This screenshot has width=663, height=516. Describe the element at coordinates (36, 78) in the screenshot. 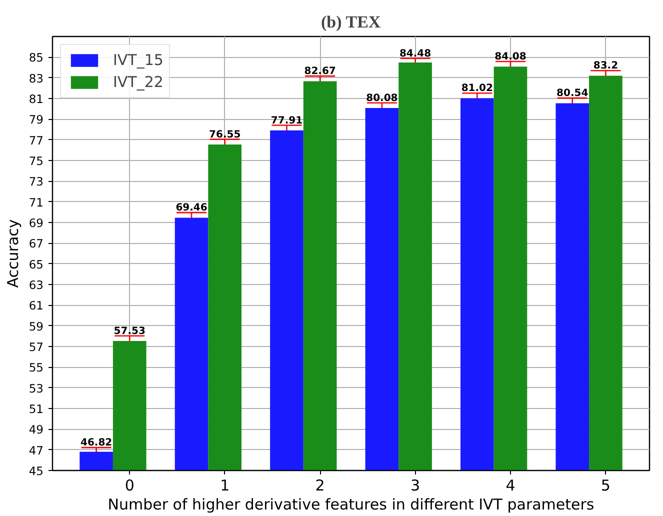

I see `y-tick-label: 83` at that location.